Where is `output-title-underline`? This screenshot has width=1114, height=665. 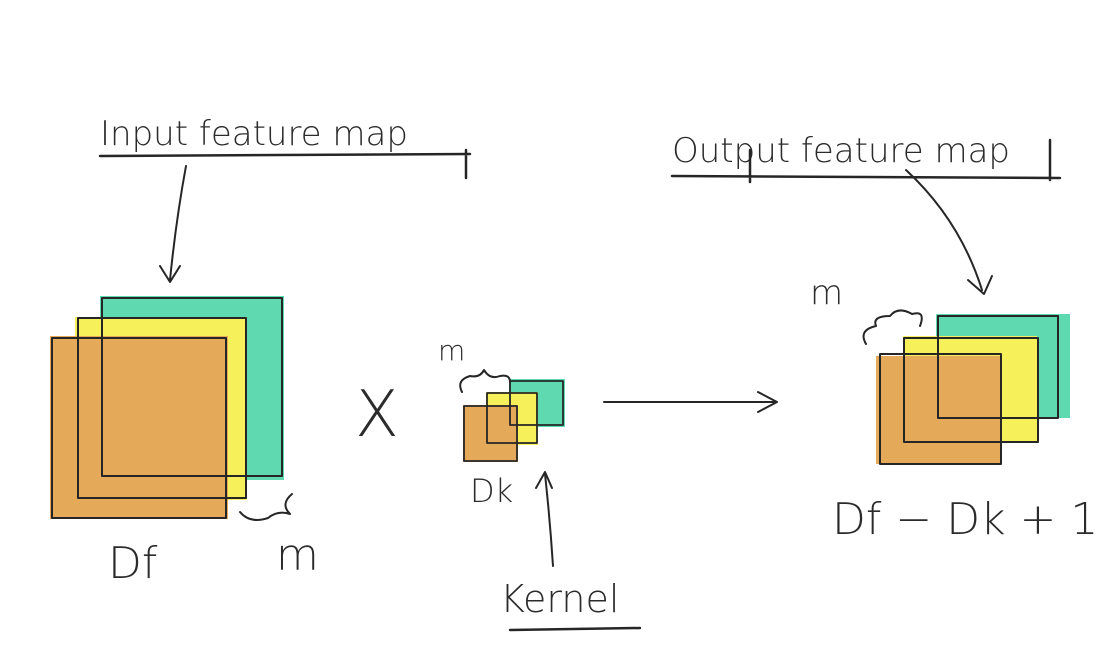
output-title-underline is located at coordinates (866, 161).